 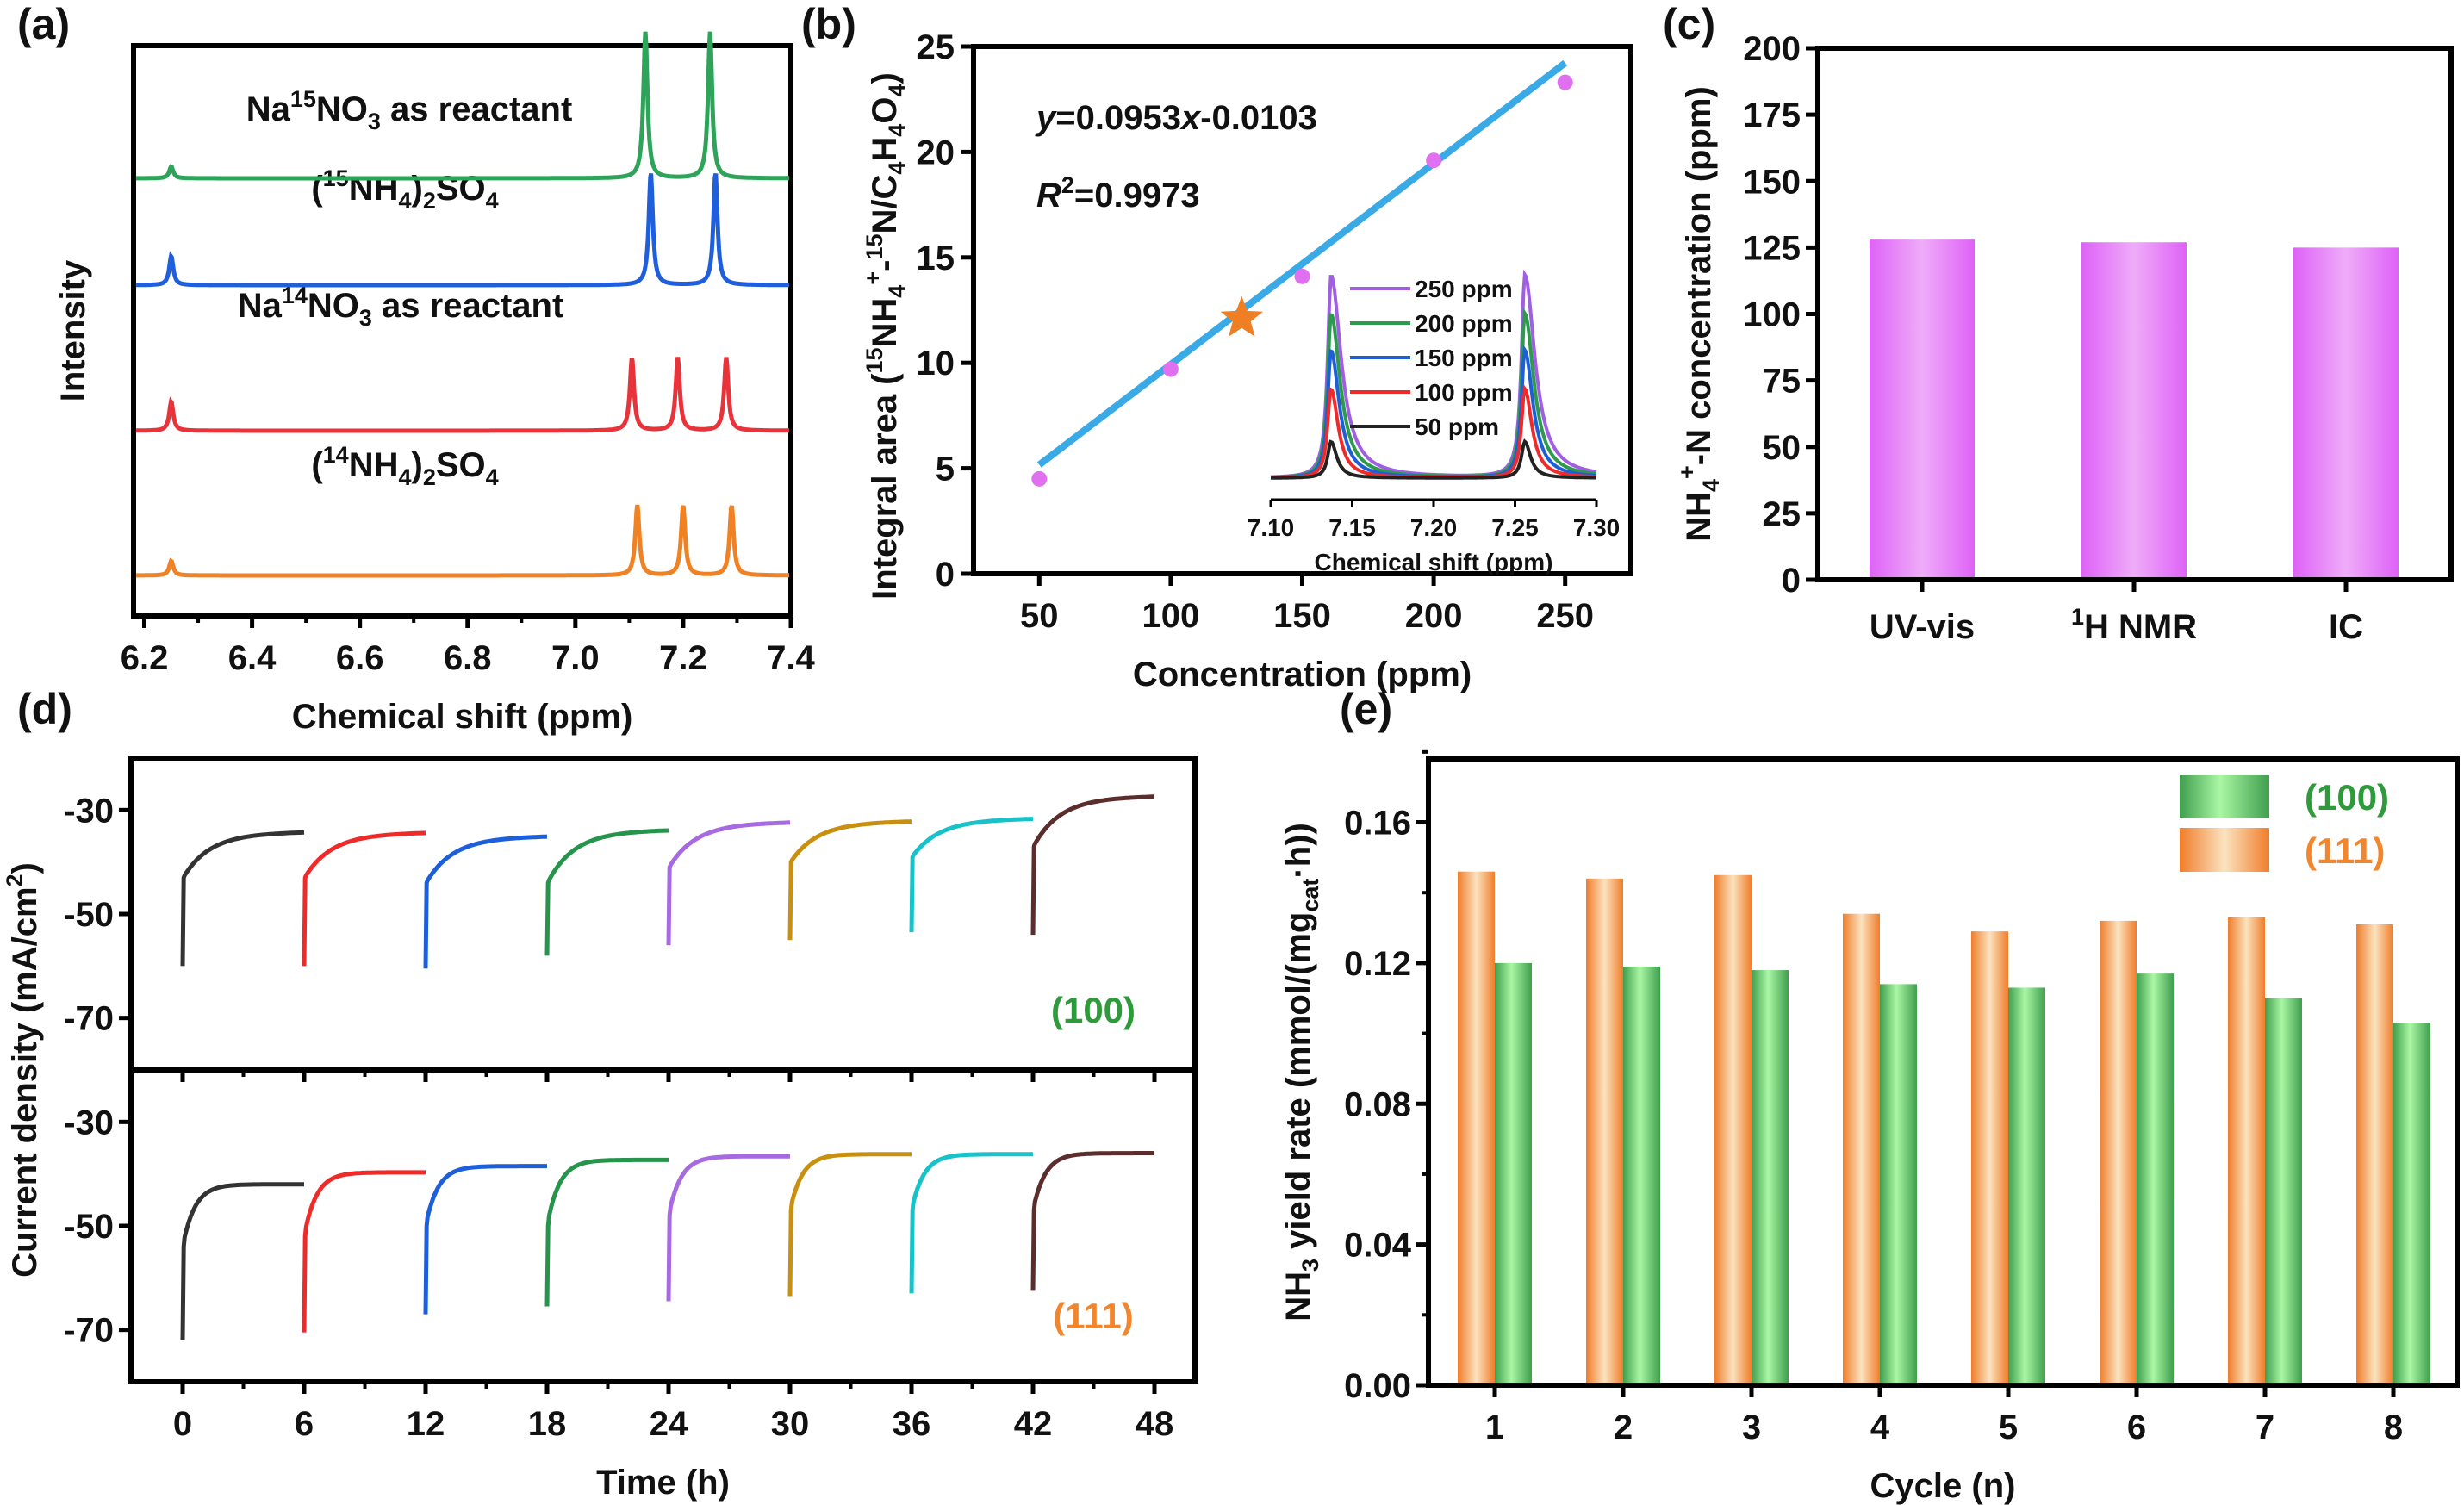 I want to click on y-tick-label: 0.16, so click(x=1378, y=824).